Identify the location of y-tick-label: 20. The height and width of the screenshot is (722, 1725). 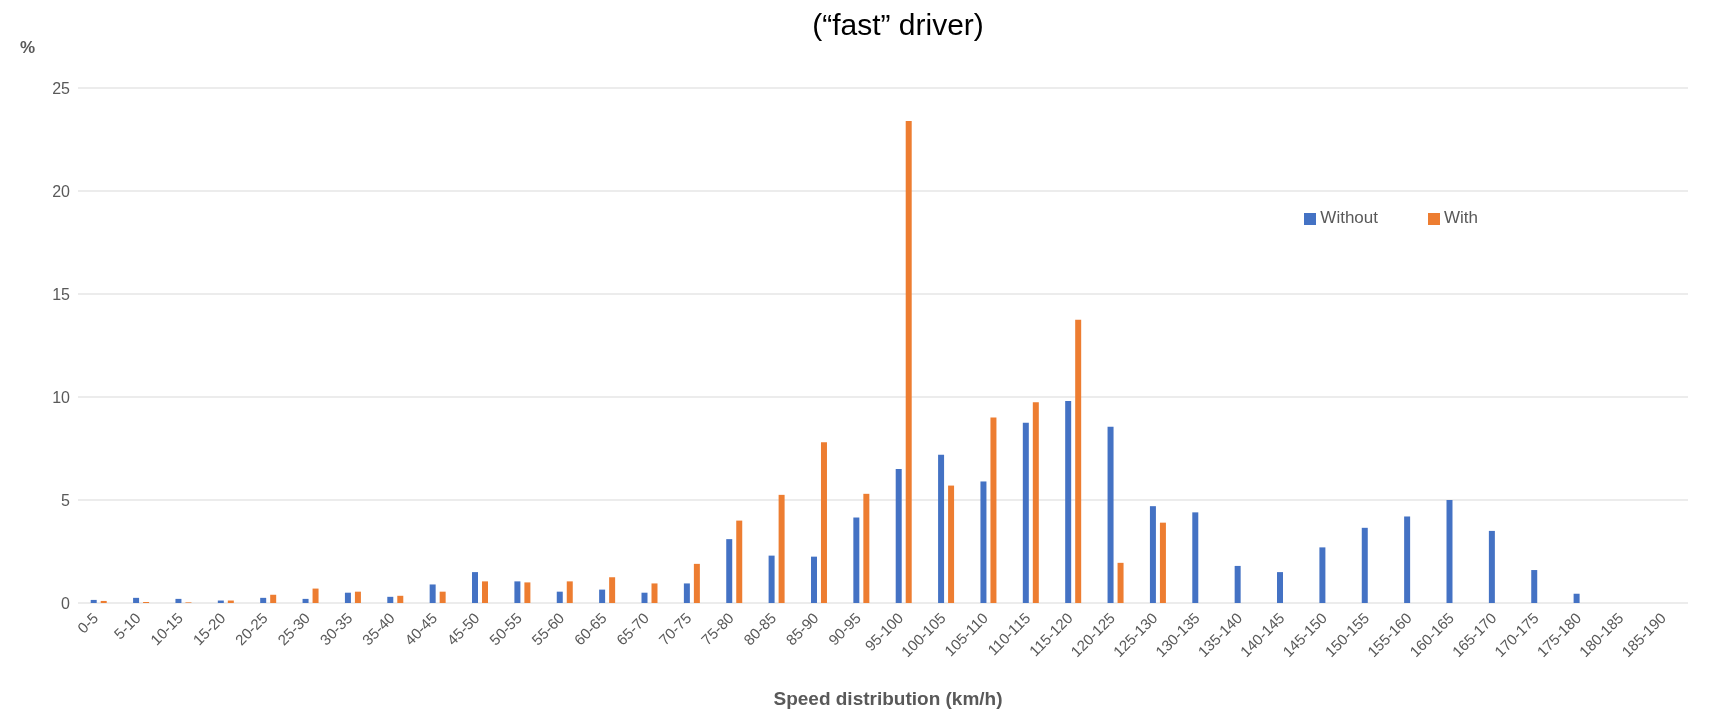
(61, 191).